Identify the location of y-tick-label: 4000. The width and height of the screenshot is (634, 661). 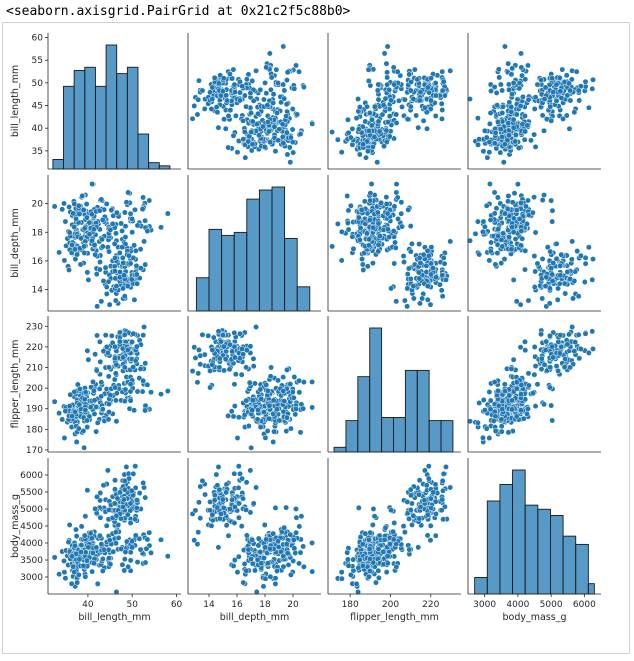
(31, 544).